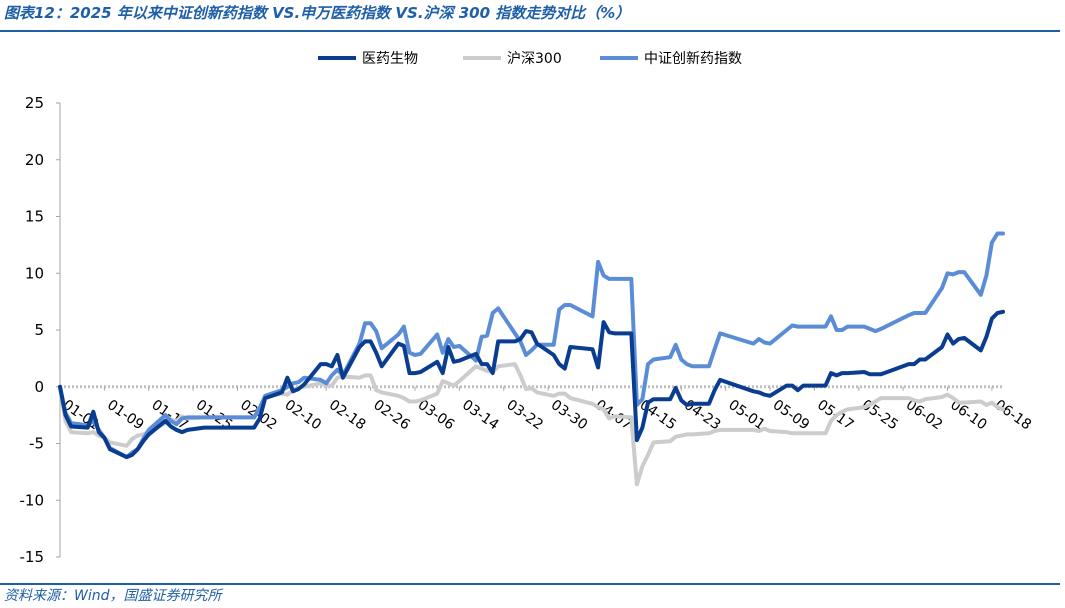 The height and width of the screenshot is (608, 1065). Describe the element at coordinates (524, 415) in the screenshot. I see `x-tick-label: 03-22` at that location.